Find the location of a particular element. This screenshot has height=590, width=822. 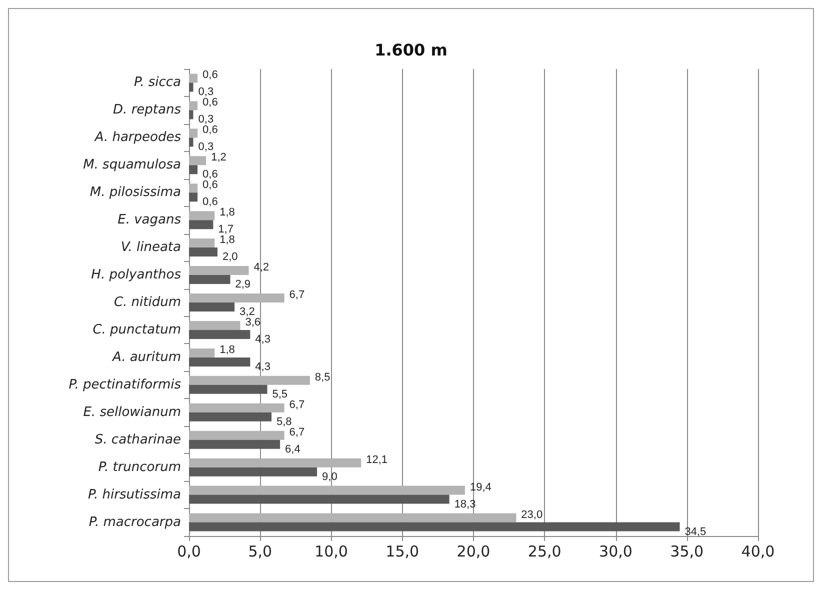

data-label: 4,2 is located at coordinates (262, 268).